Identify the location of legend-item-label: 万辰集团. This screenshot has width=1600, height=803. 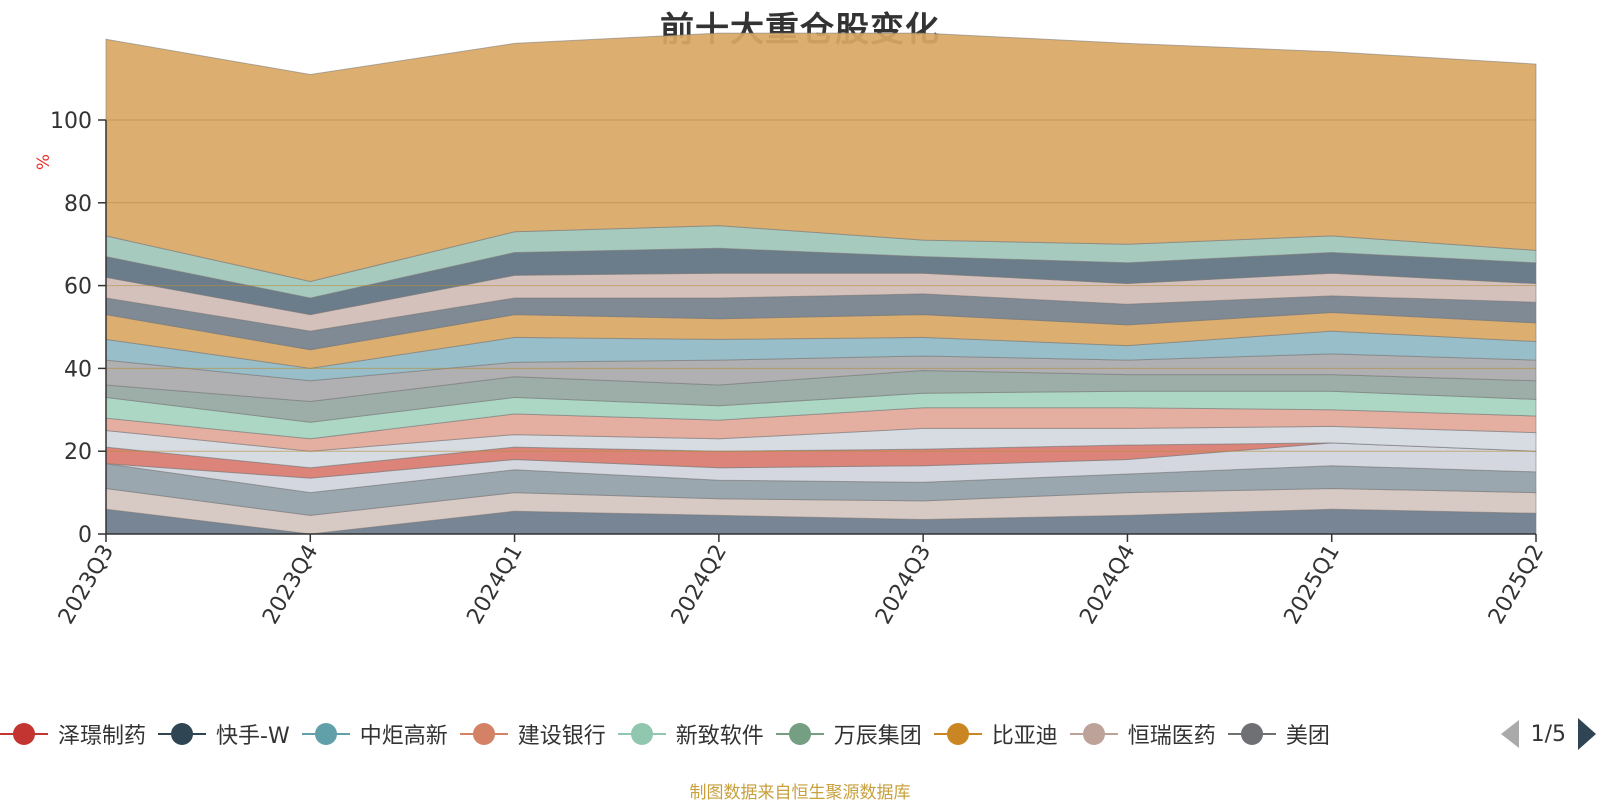
(877, 736).